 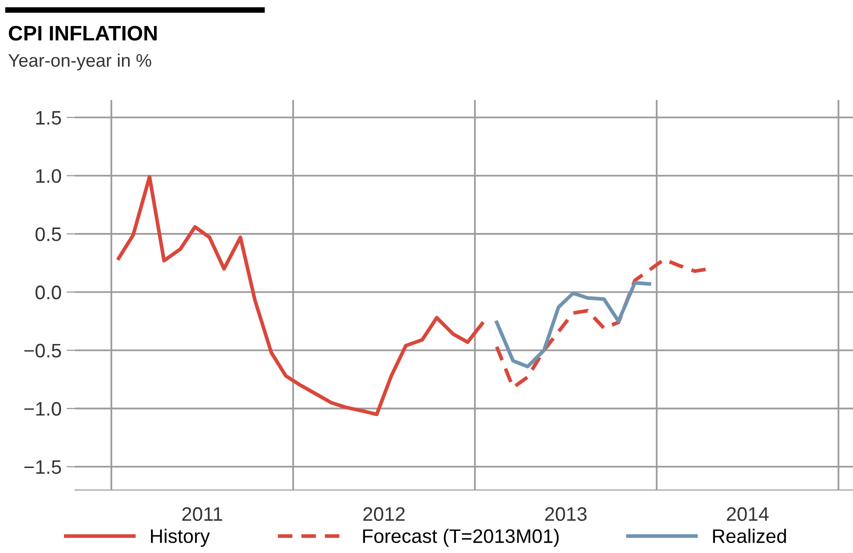 I want to click on y-tick-label: 0.0, so click(x=49, y=293).